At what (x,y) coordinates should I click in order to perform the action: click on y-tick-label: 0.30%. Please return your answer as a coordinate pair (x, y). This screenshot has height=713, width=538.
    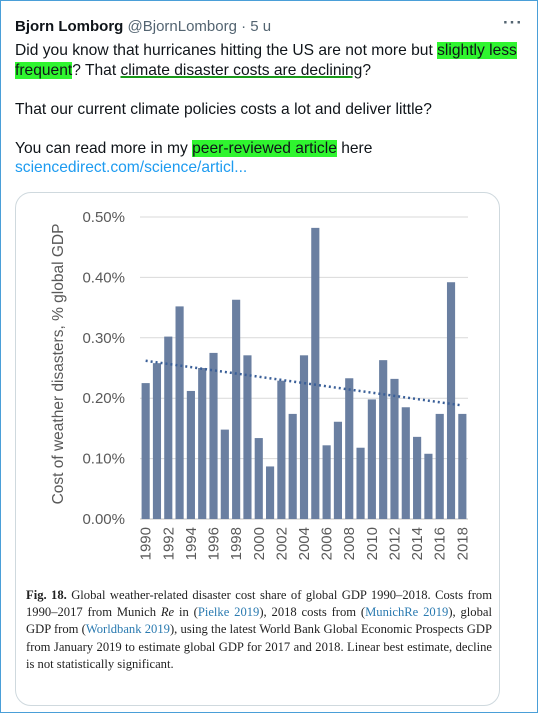
    Looking at the image, I should click on (103, 338).